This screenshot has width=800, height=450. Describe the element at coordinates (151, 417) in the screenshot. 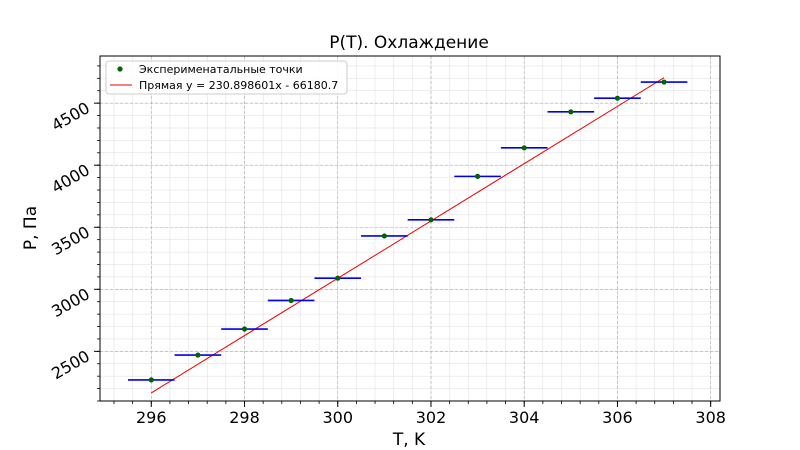

I see `x-tick-label: 296` at that location.